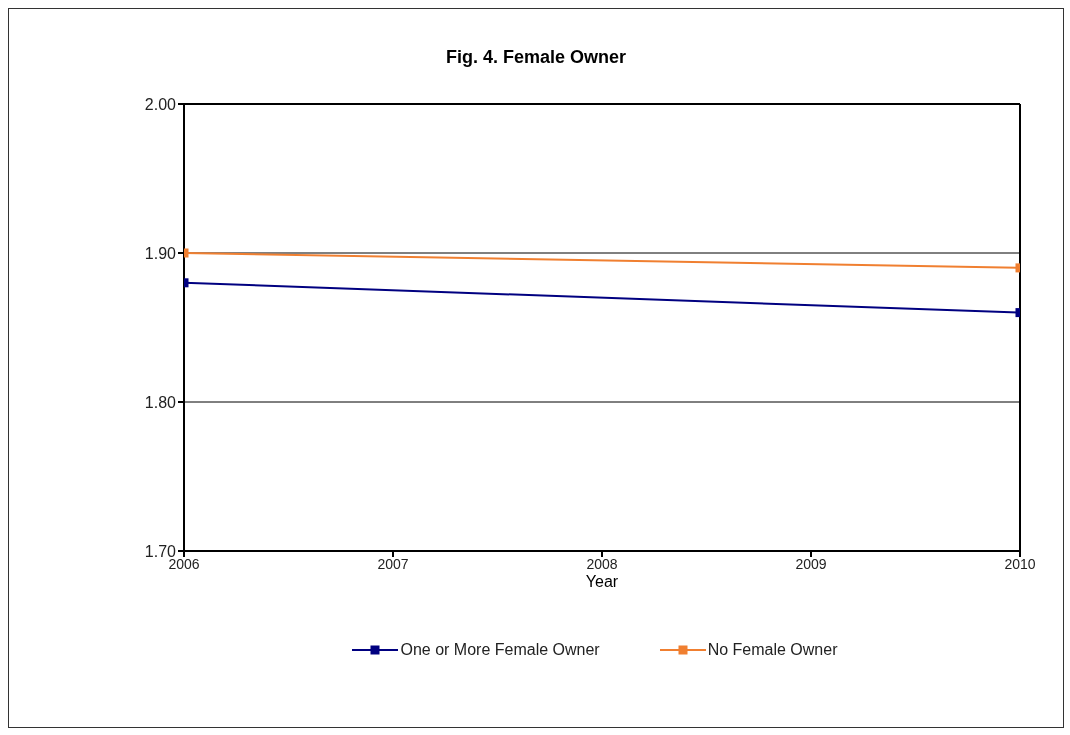 This screenshot has width=1070, height=735. I want to click on y-tick-label: 2.00, so click(160, 104).